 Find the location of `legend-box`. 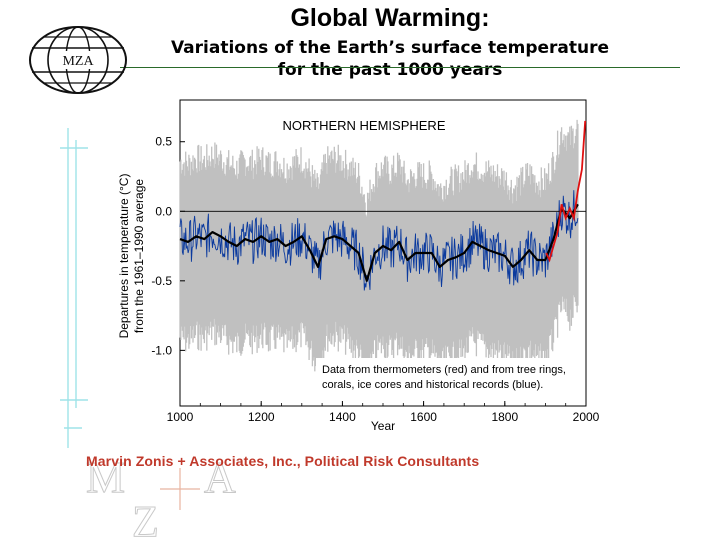

legend-box is located at coordinates (446, 377).